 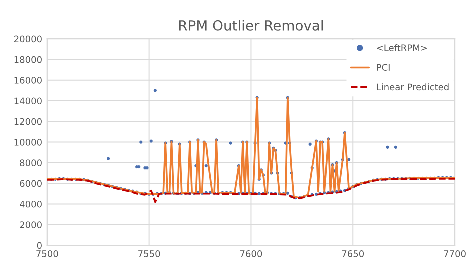 What do you see at coordinates (413, 87) in the screenshot?
I see `legend-label: Linear Predicted` at bounding box center [413, 87].